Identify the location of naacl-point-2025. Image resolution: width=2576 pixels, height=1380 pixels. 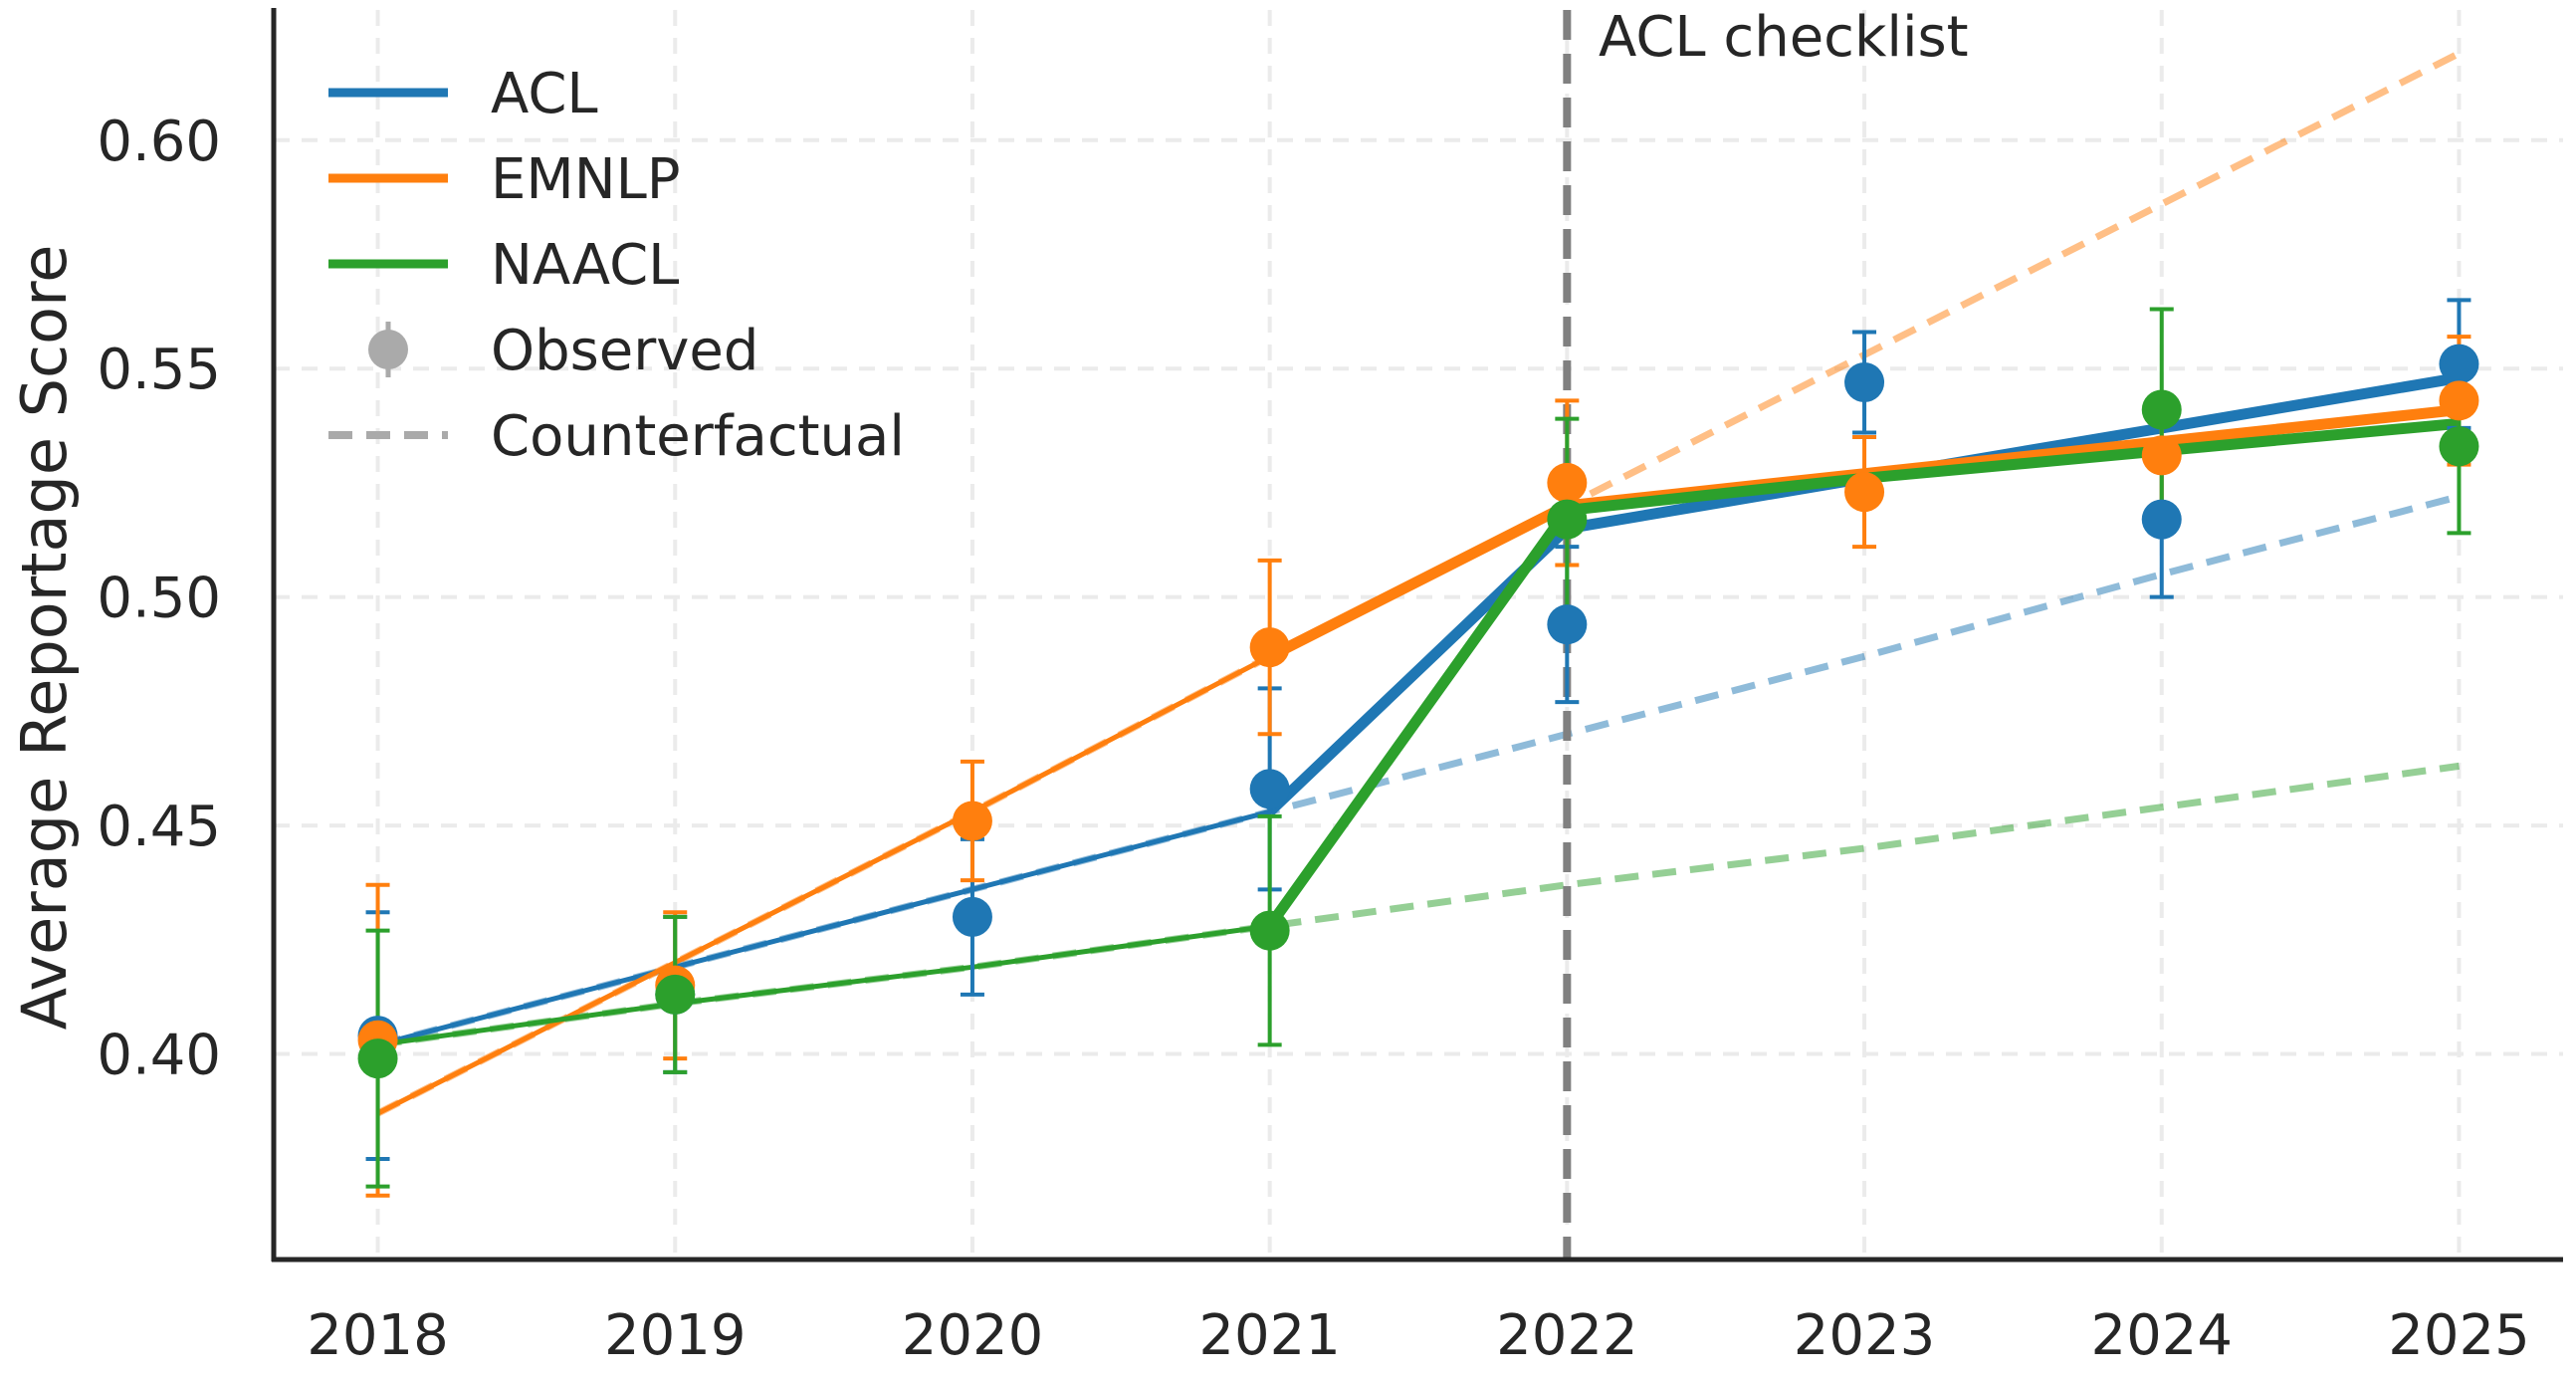
(2459, 446).